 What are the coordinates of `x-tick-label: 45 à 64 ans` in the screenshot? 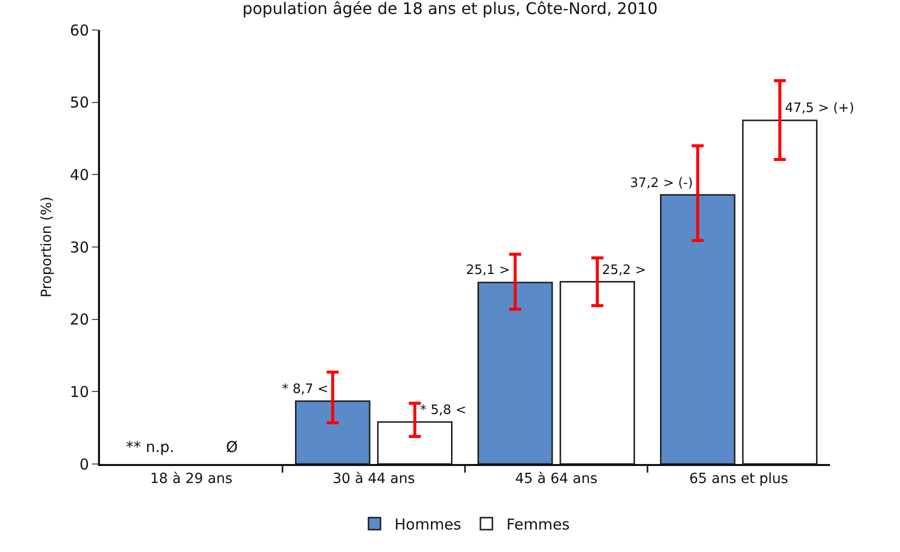 It's located at (556, 478).